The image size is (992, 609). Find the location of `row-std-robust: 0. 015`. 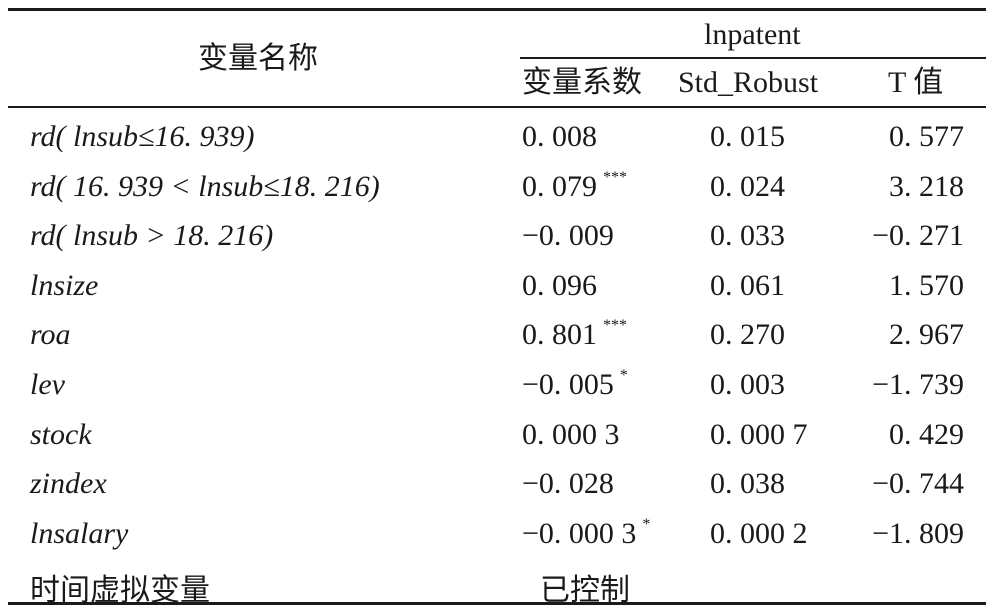

row-std-robust: 0. 015 is located at coordinates (747, 136).